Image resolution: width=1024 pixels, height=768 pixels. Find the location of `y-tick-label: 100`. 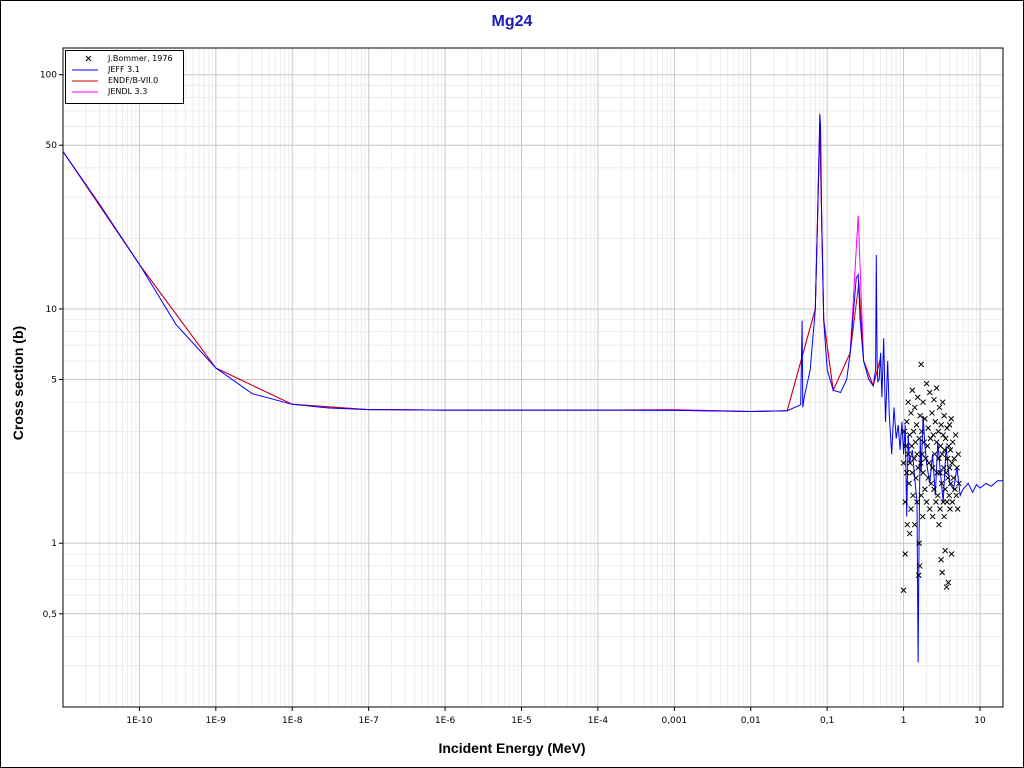

y-tick-label: 100 is located at coordinates (48, 76).